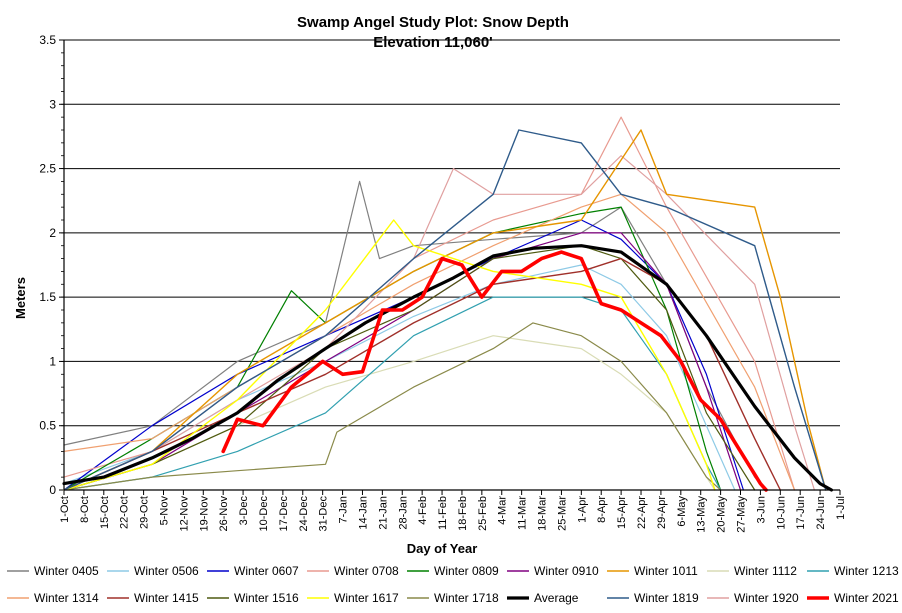 This screenshot has height=613, width=902. I want to click on legend-label: Winter 1415, so click(166, 598).